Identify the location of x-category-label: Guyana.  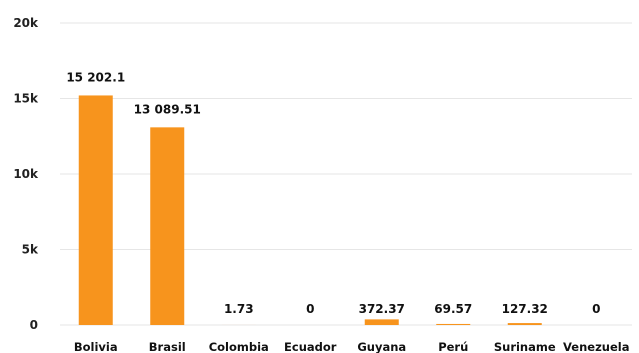
(381, 346).